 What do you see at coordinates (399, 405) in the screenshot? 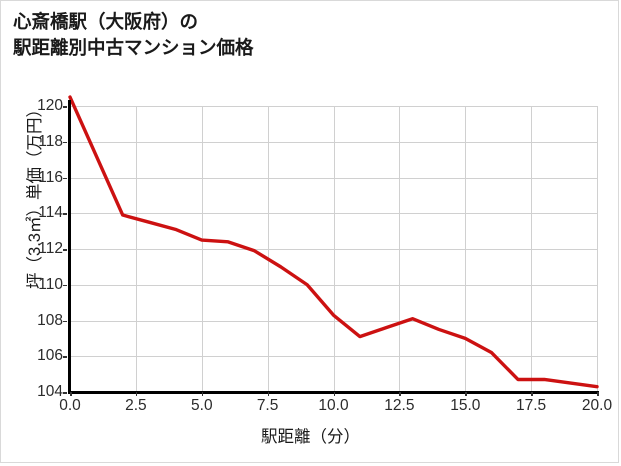
I see `x-tick-label-12.5: 12.5` at bounding box center [399, 405].